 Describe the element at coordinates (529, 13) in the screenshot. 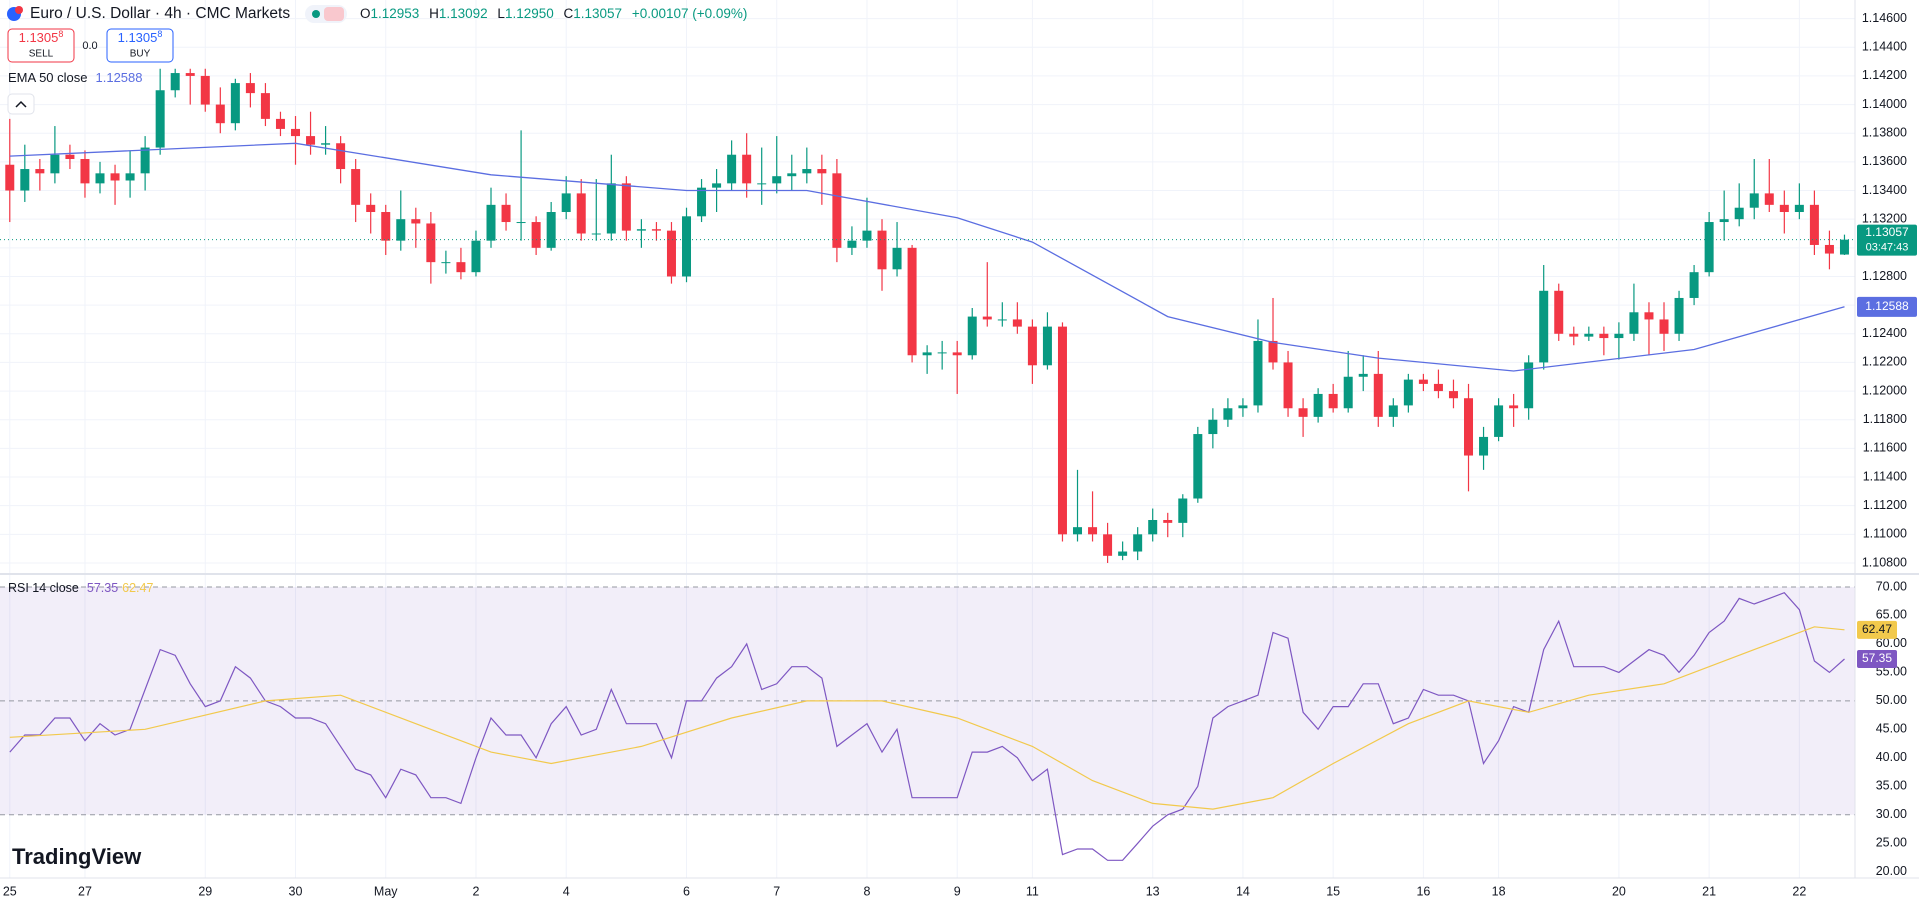

I see `ohlc-value: 1.12950` at that location.